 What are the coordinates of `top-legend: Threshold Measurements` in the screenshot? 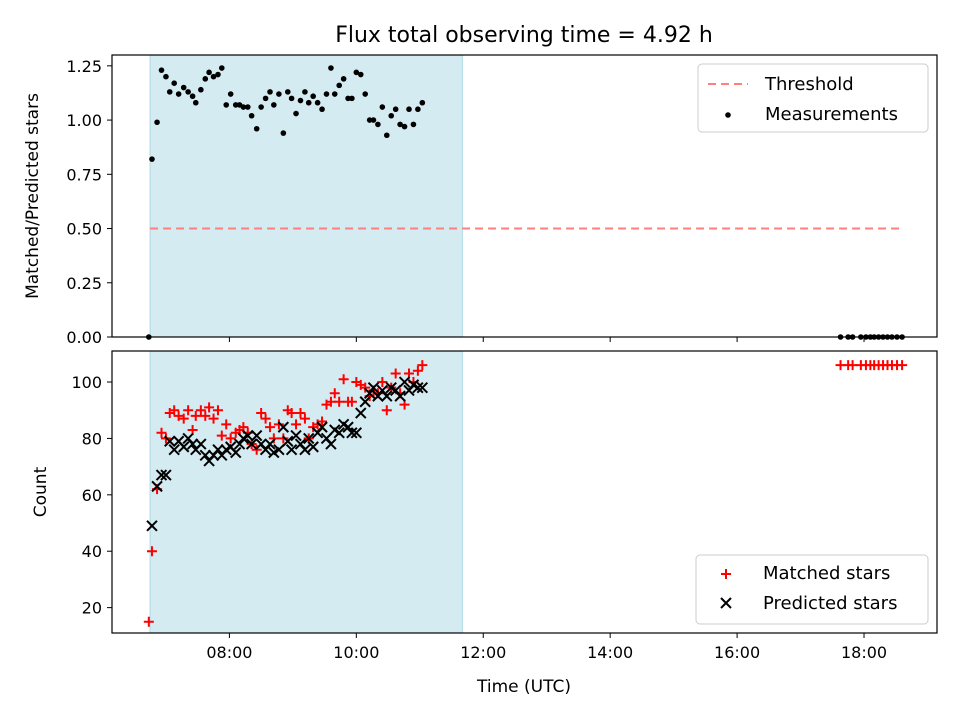 It's located at (813, 98).